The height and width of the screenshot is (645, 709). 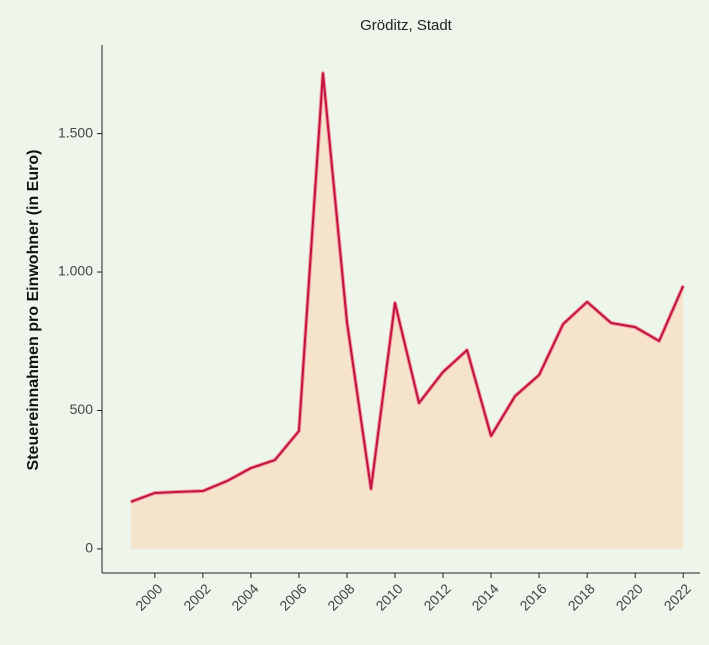 What do you see at coordinates (89, 548) in the screenshot?
I see `y-tick-label: 0` at bounding box center [89, 548].